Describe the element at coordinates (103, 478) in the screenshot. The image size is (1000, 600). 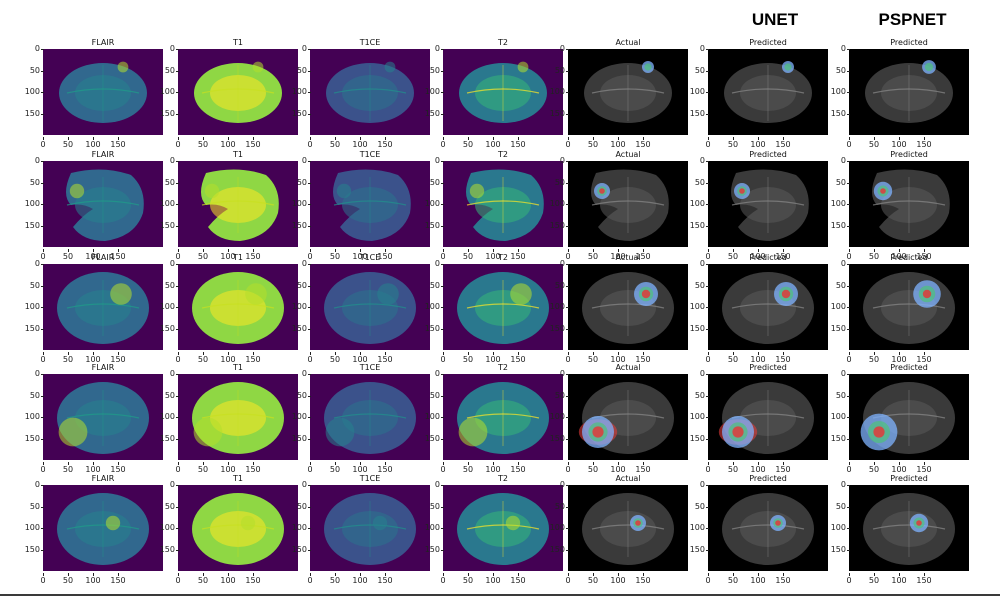
I see `panel-title: FLAIR` at that location.